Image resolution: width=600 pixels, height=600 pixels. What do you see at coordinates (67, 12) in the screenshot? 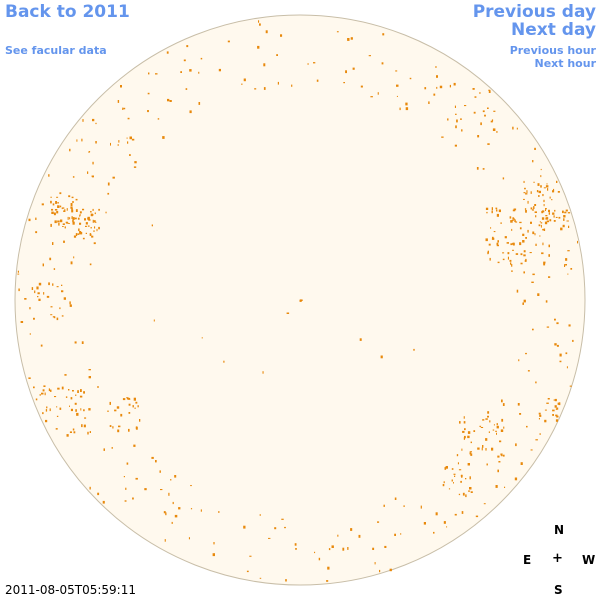
I see `back-to-year-link: Back to 2011` at bounding box center [67, 12].